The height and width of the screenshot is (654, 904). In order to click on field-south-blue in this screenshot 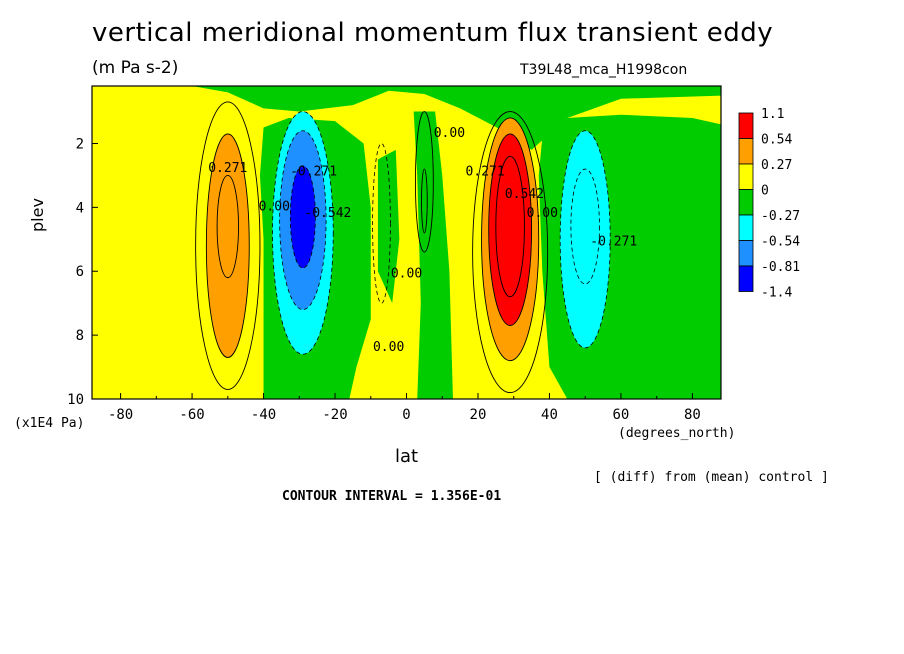, I will do `click(303, 217)`.